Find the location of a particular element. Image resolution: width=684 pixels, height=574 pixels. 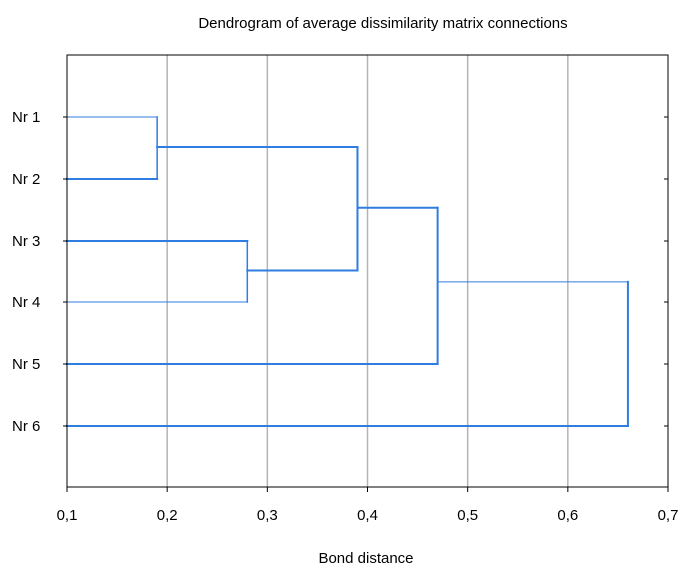

x-tick-label: 0,4 is located at coordinates (367, 515).